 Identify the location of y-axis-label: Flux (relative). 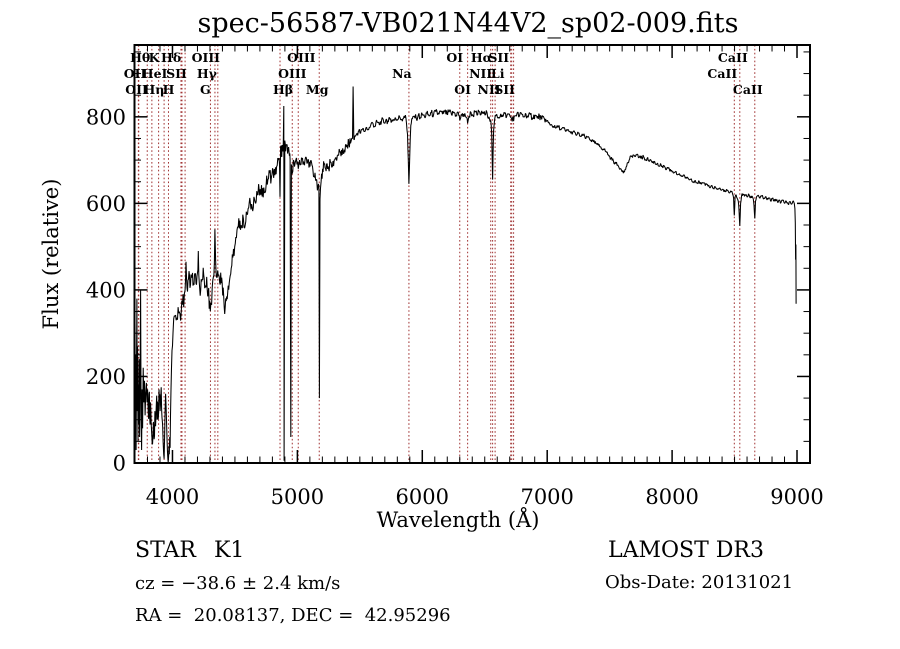
(51, 254).